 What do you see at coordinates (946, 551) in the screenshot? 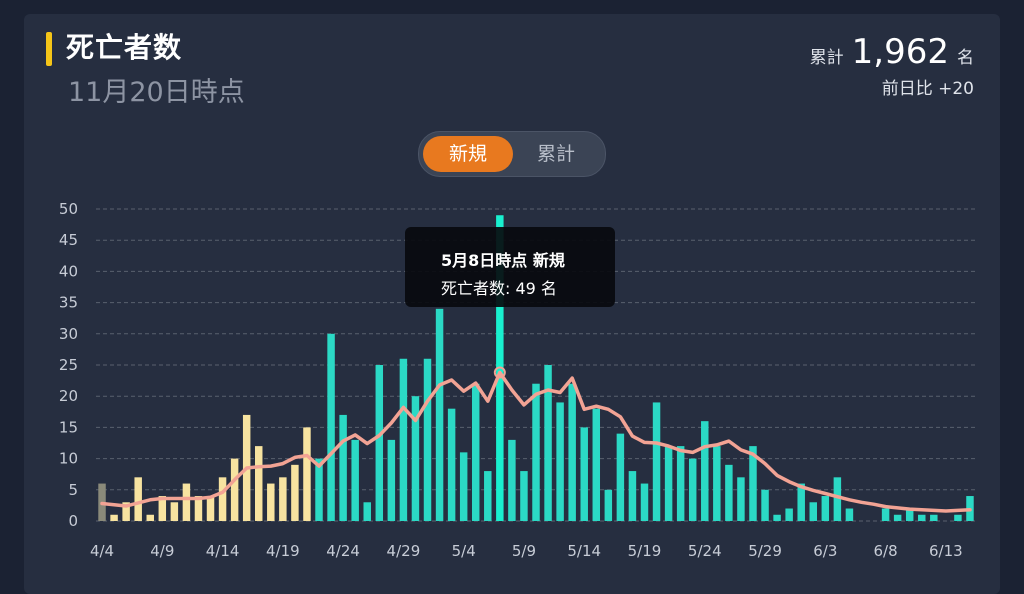
I see `x-tick-label: 6/13` at bounding box center [946, 551].